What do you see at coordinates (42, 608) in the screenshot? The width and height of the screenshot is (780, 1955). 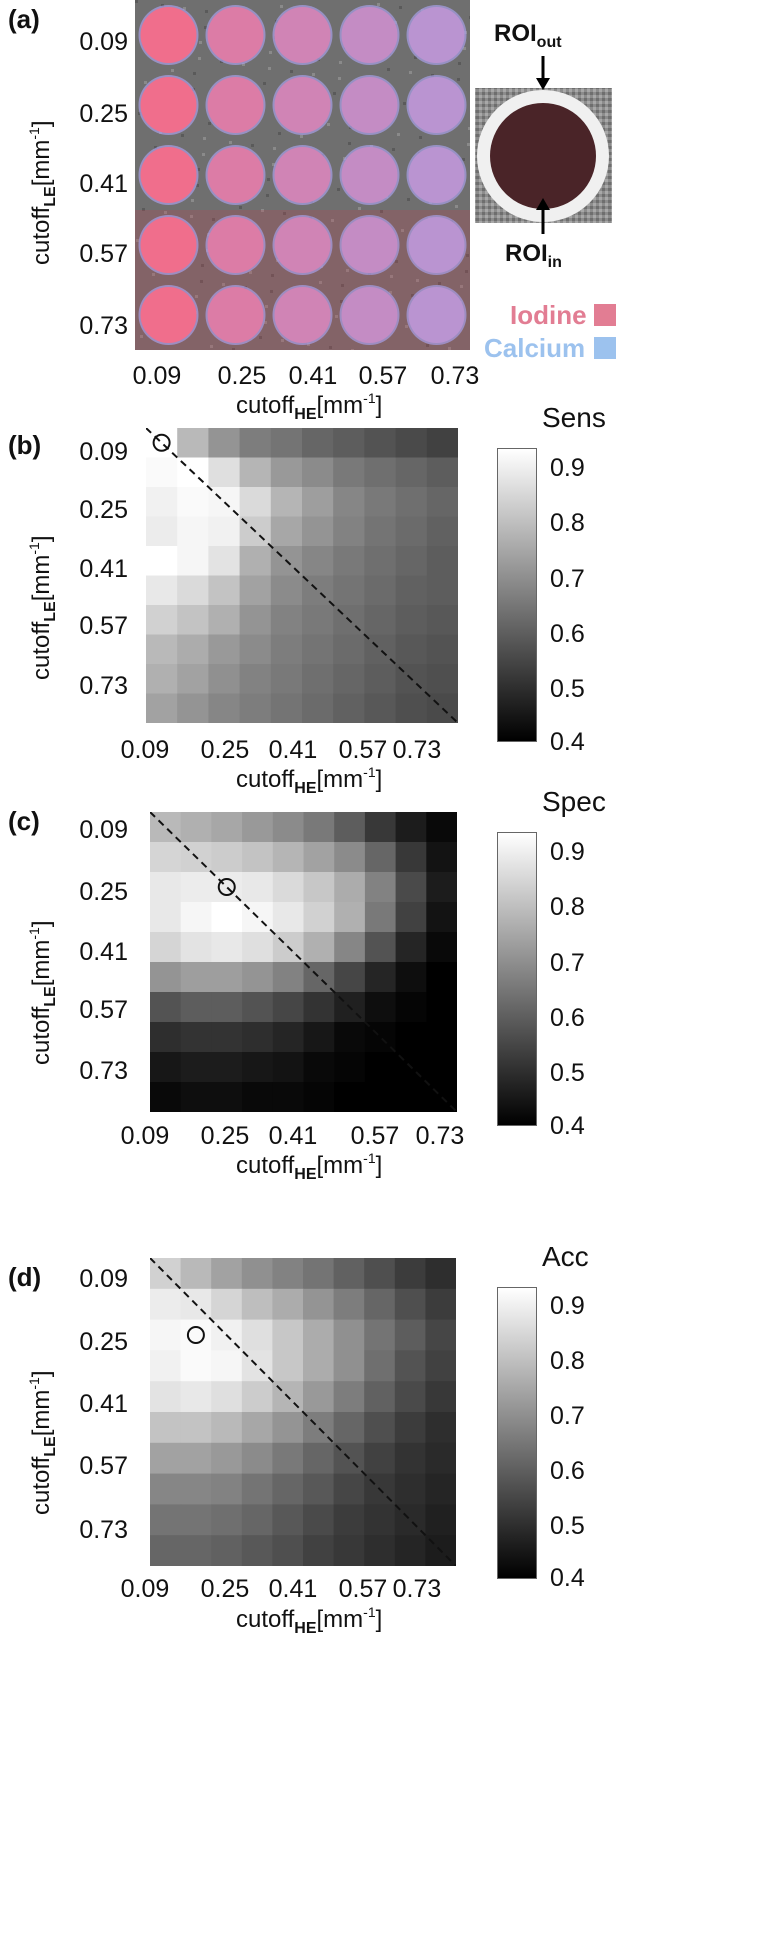 I see `b-y-axis-title: cutoffLE[mm-1]` at bounding box center [42, 608].